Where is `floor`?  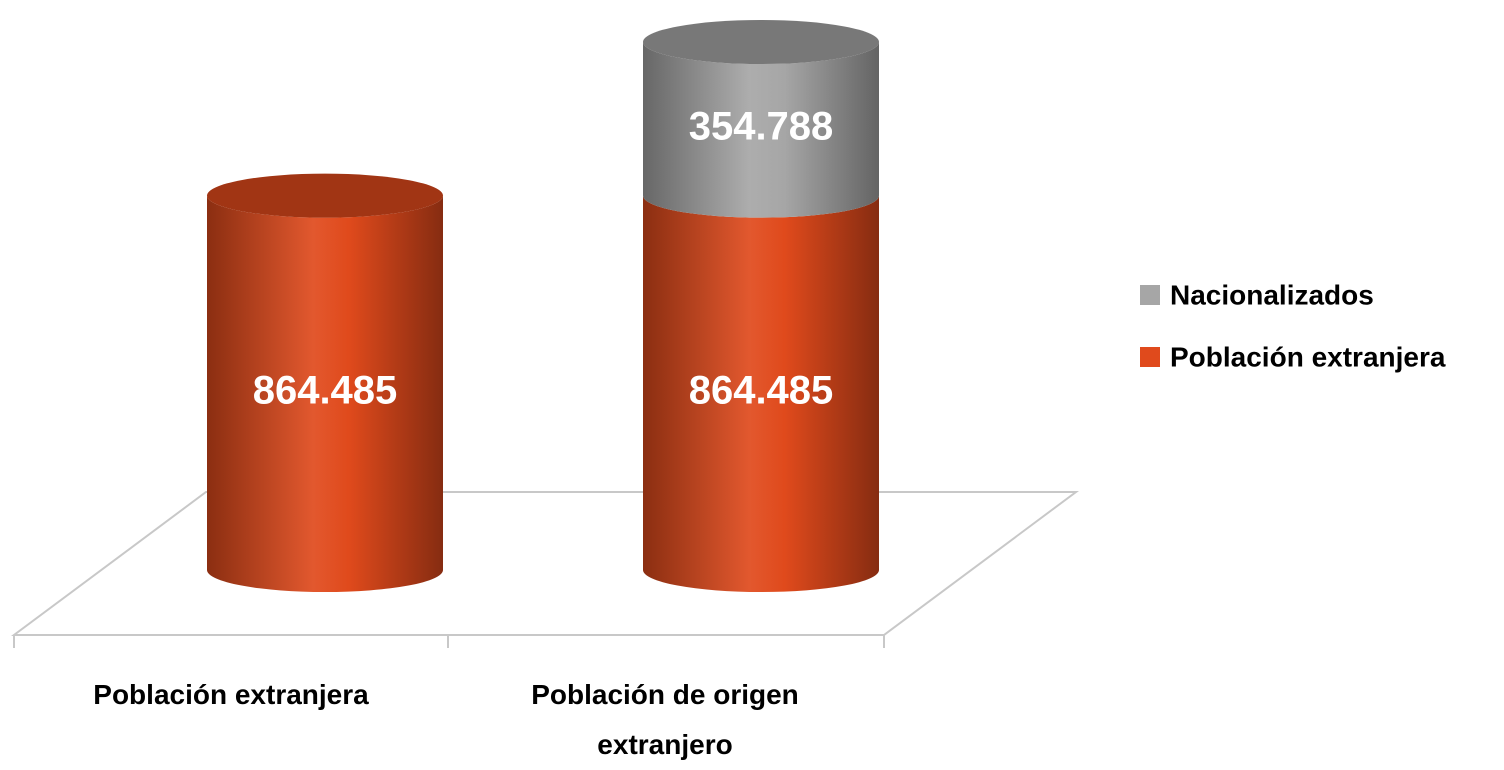
floor is located at coordinates (545, 563).